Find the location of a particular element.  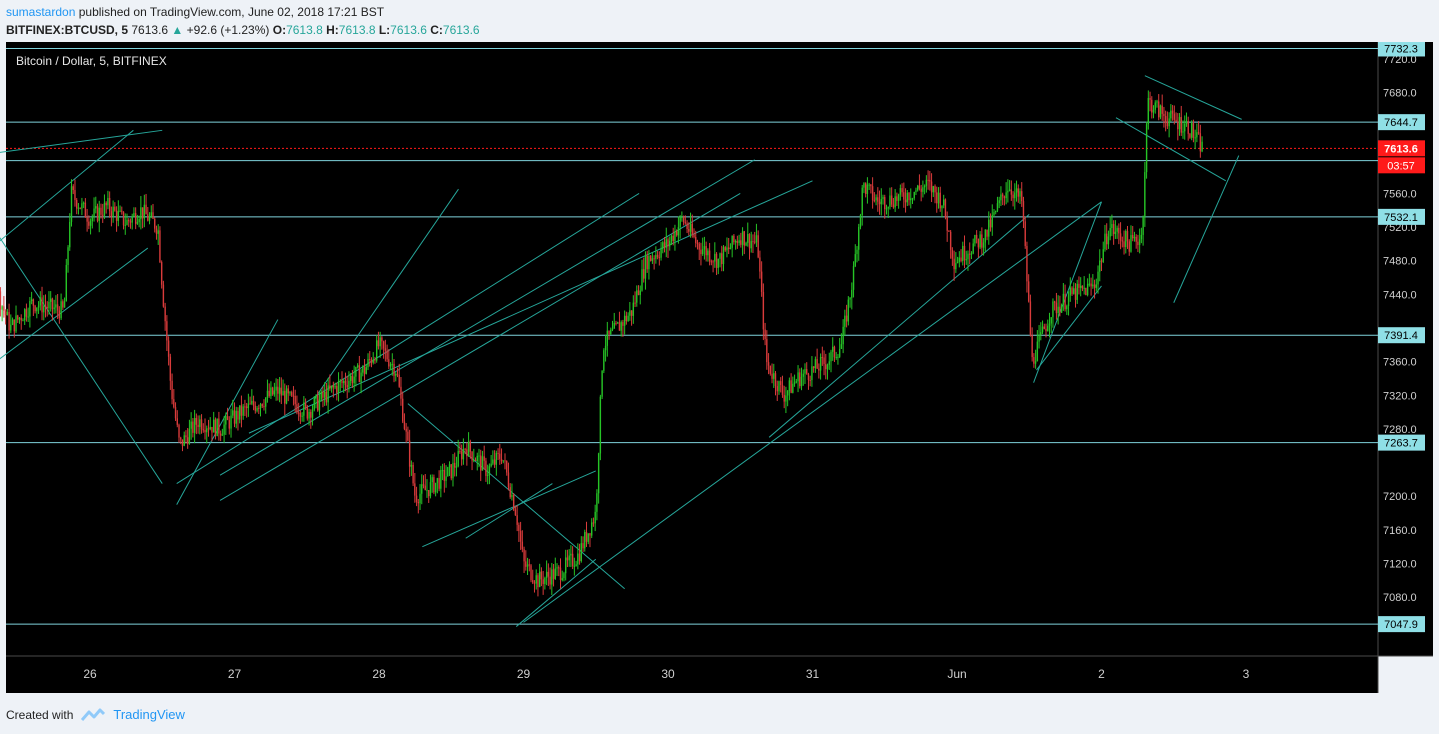

footer: Created with TradingView is located at coordinates (95, 714).